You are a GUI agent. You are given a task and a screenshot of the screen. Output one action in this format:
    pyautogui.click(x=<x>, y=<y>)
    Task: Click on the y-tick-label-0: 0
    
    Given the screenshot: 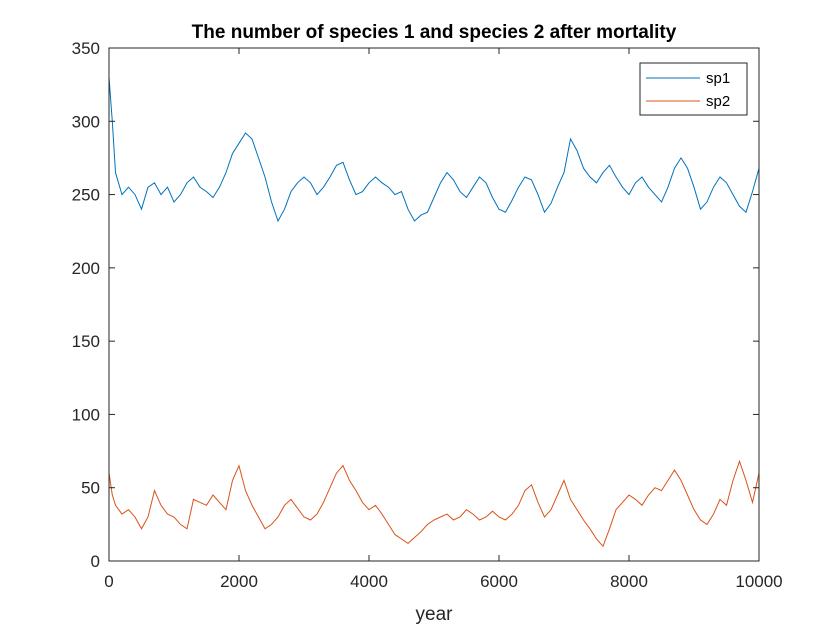 What is the action you would take?
    pyautogui.click(x=95, y=561)
    